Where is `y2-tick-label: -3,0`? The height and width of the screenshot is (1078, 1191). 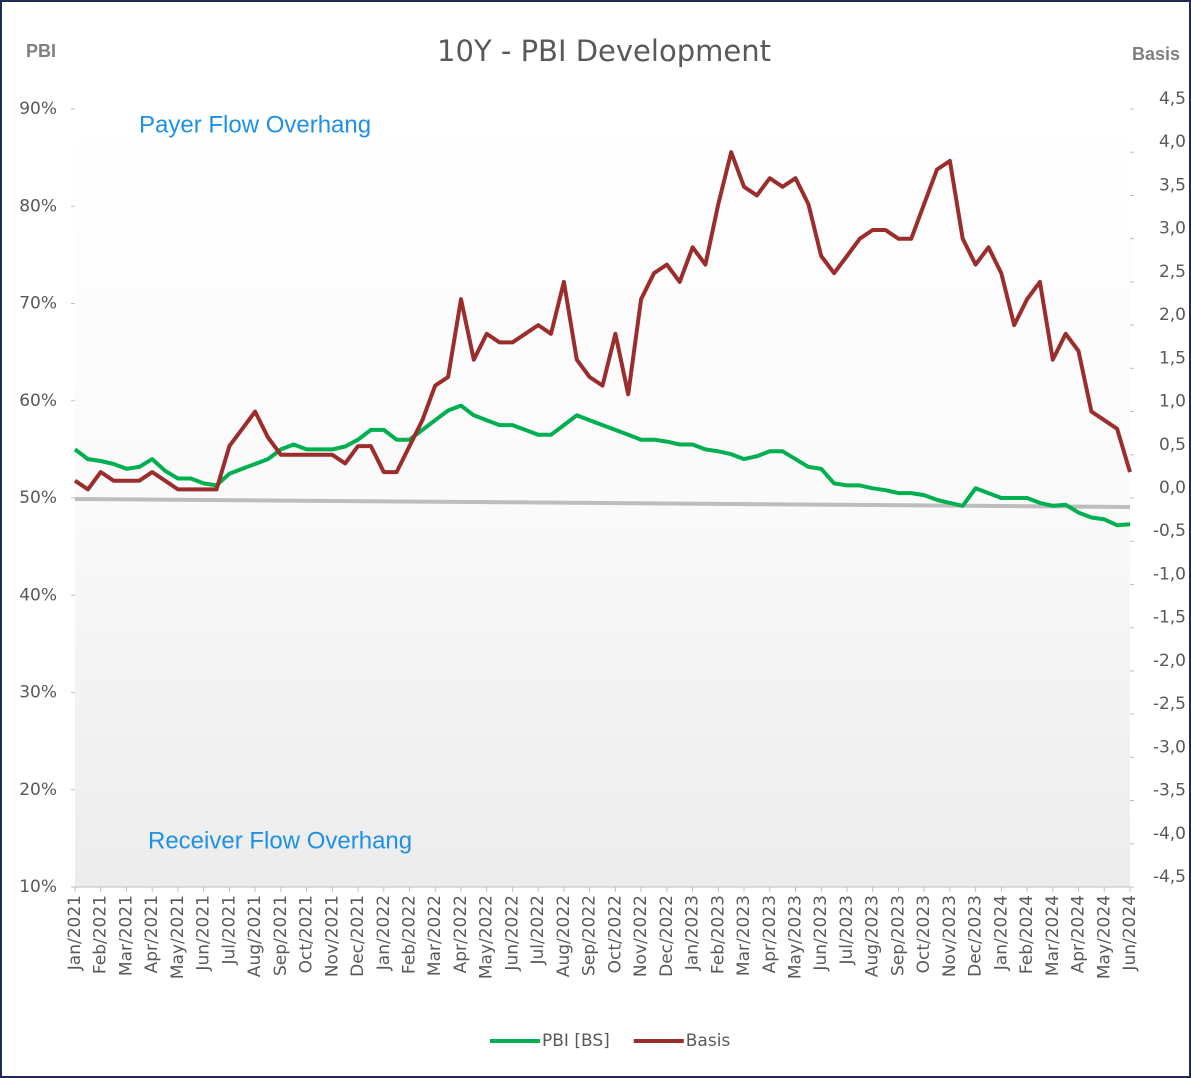
y2-tick-label: -3,0 is located at coordinates (1169, 747).